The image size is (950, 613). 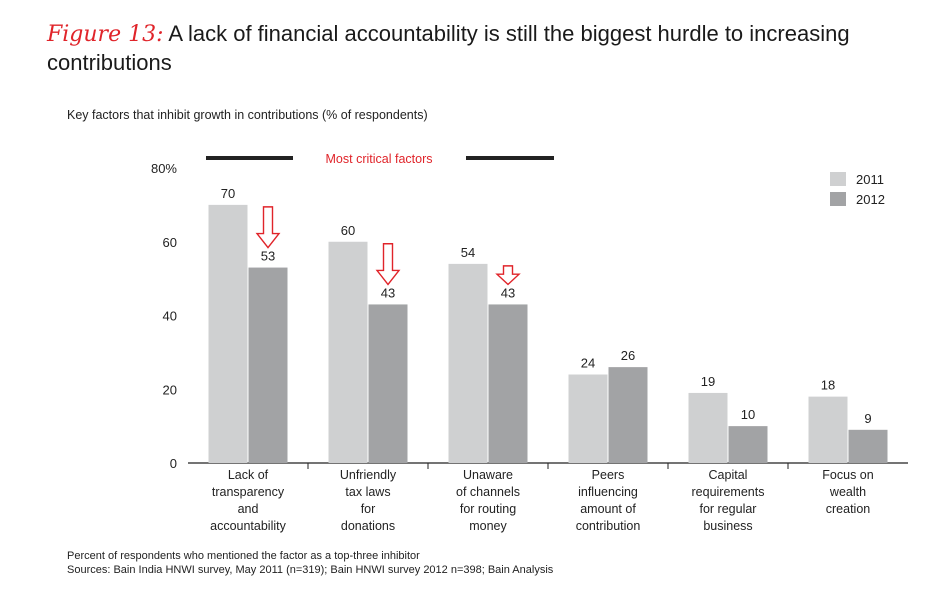 What do you see at coordinates (847, 475) in the screenshot?
I see `x-category-label: Focus on` at bounding box center [847, 475].